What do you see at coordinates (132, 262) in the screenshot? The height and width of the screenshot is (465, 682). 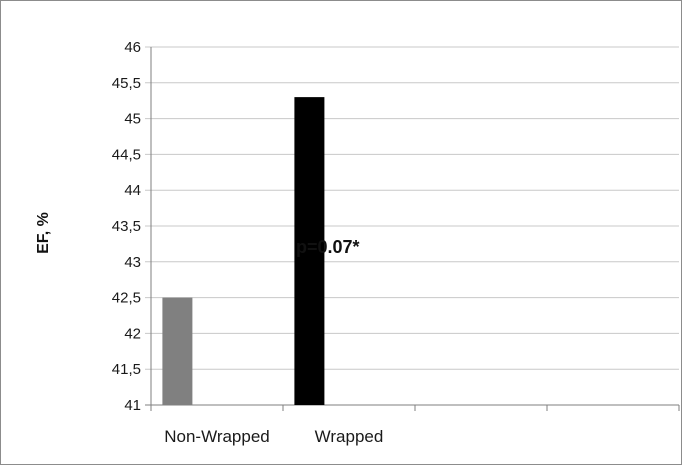 I see `y-tick-label: 43` at bounding box center [132, 262].